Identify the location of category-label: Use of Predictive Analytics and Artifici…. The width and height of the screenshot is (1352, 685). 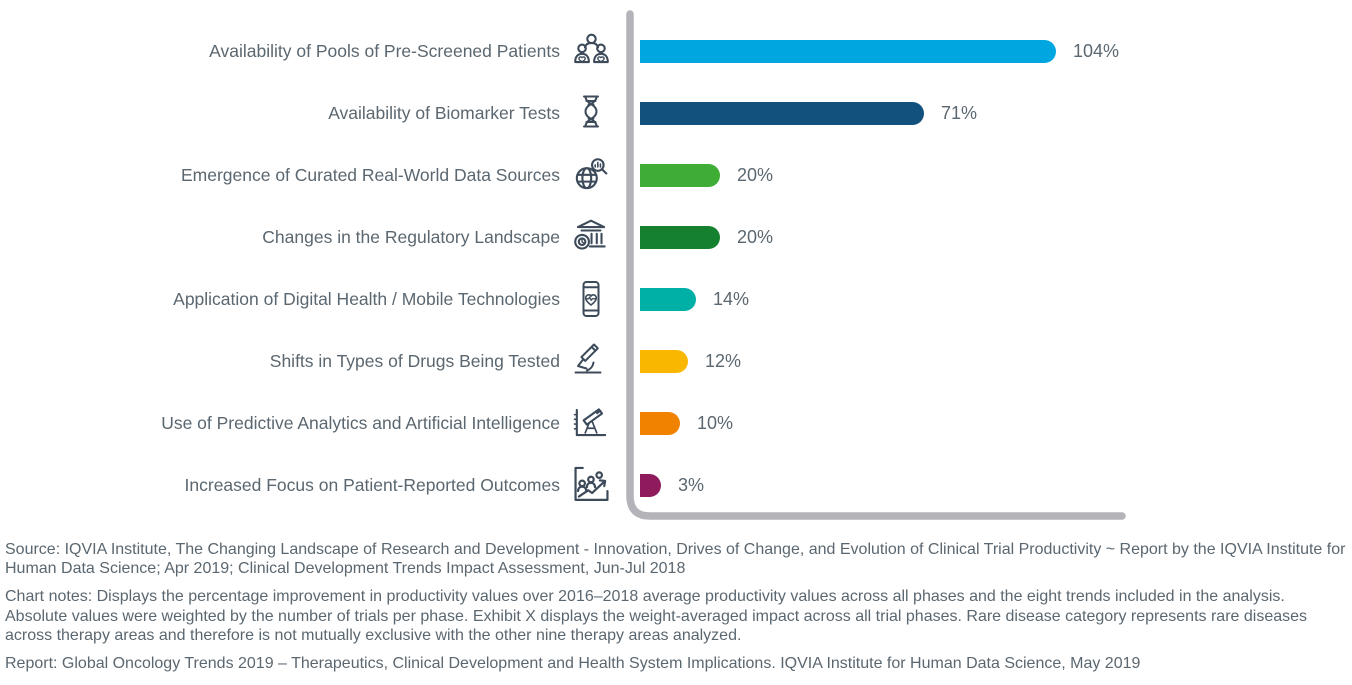
(360, 422).